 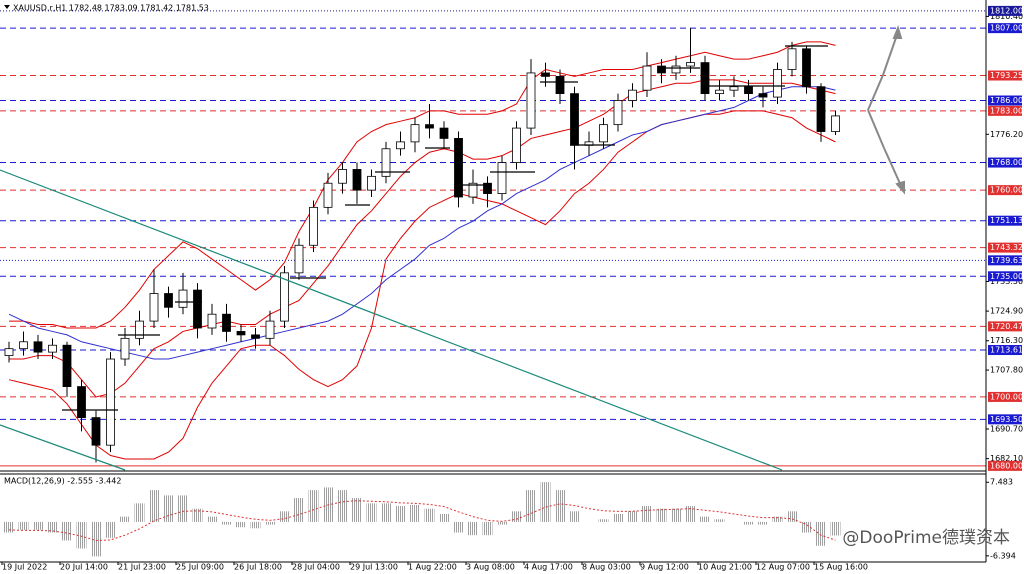 I want to click on y-tick-label: 1707.80, so click(x=1006, y=370).